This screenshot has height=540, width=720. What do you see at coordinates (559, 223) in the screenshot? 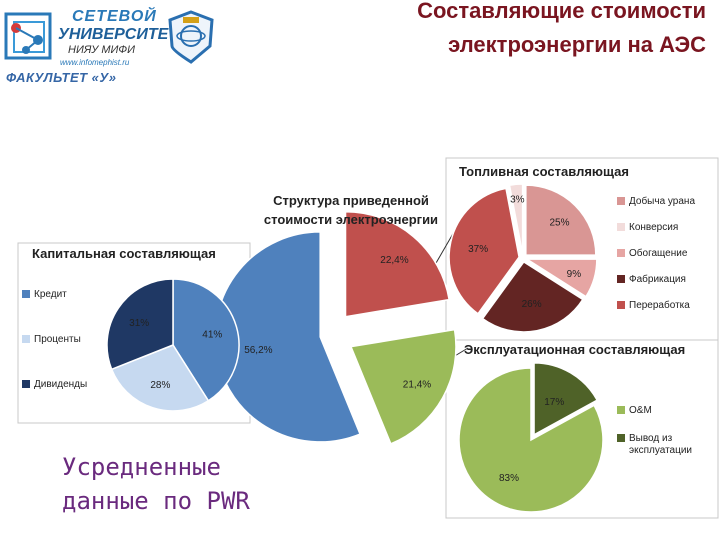
I see `slice-label: 25%` at bounding box center [559, 223].